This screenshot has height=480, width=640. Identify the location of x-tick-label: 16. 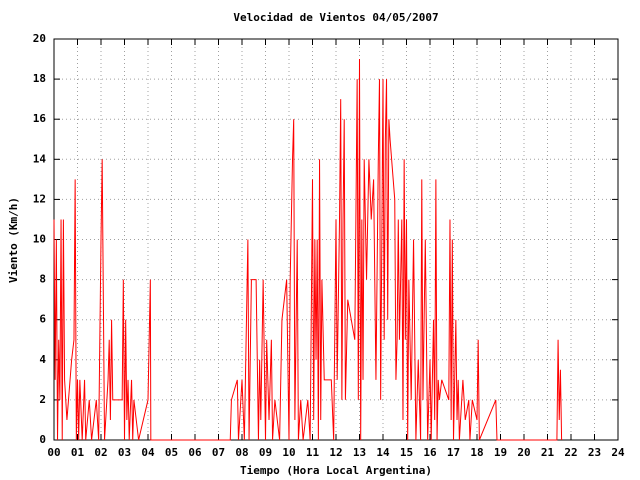
(430, 452).